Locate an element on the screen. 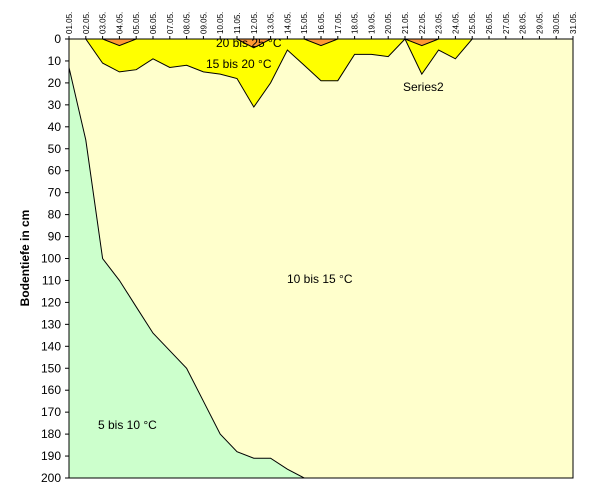  x-tick-label: 31.05. is located at coordinates (573, 23).